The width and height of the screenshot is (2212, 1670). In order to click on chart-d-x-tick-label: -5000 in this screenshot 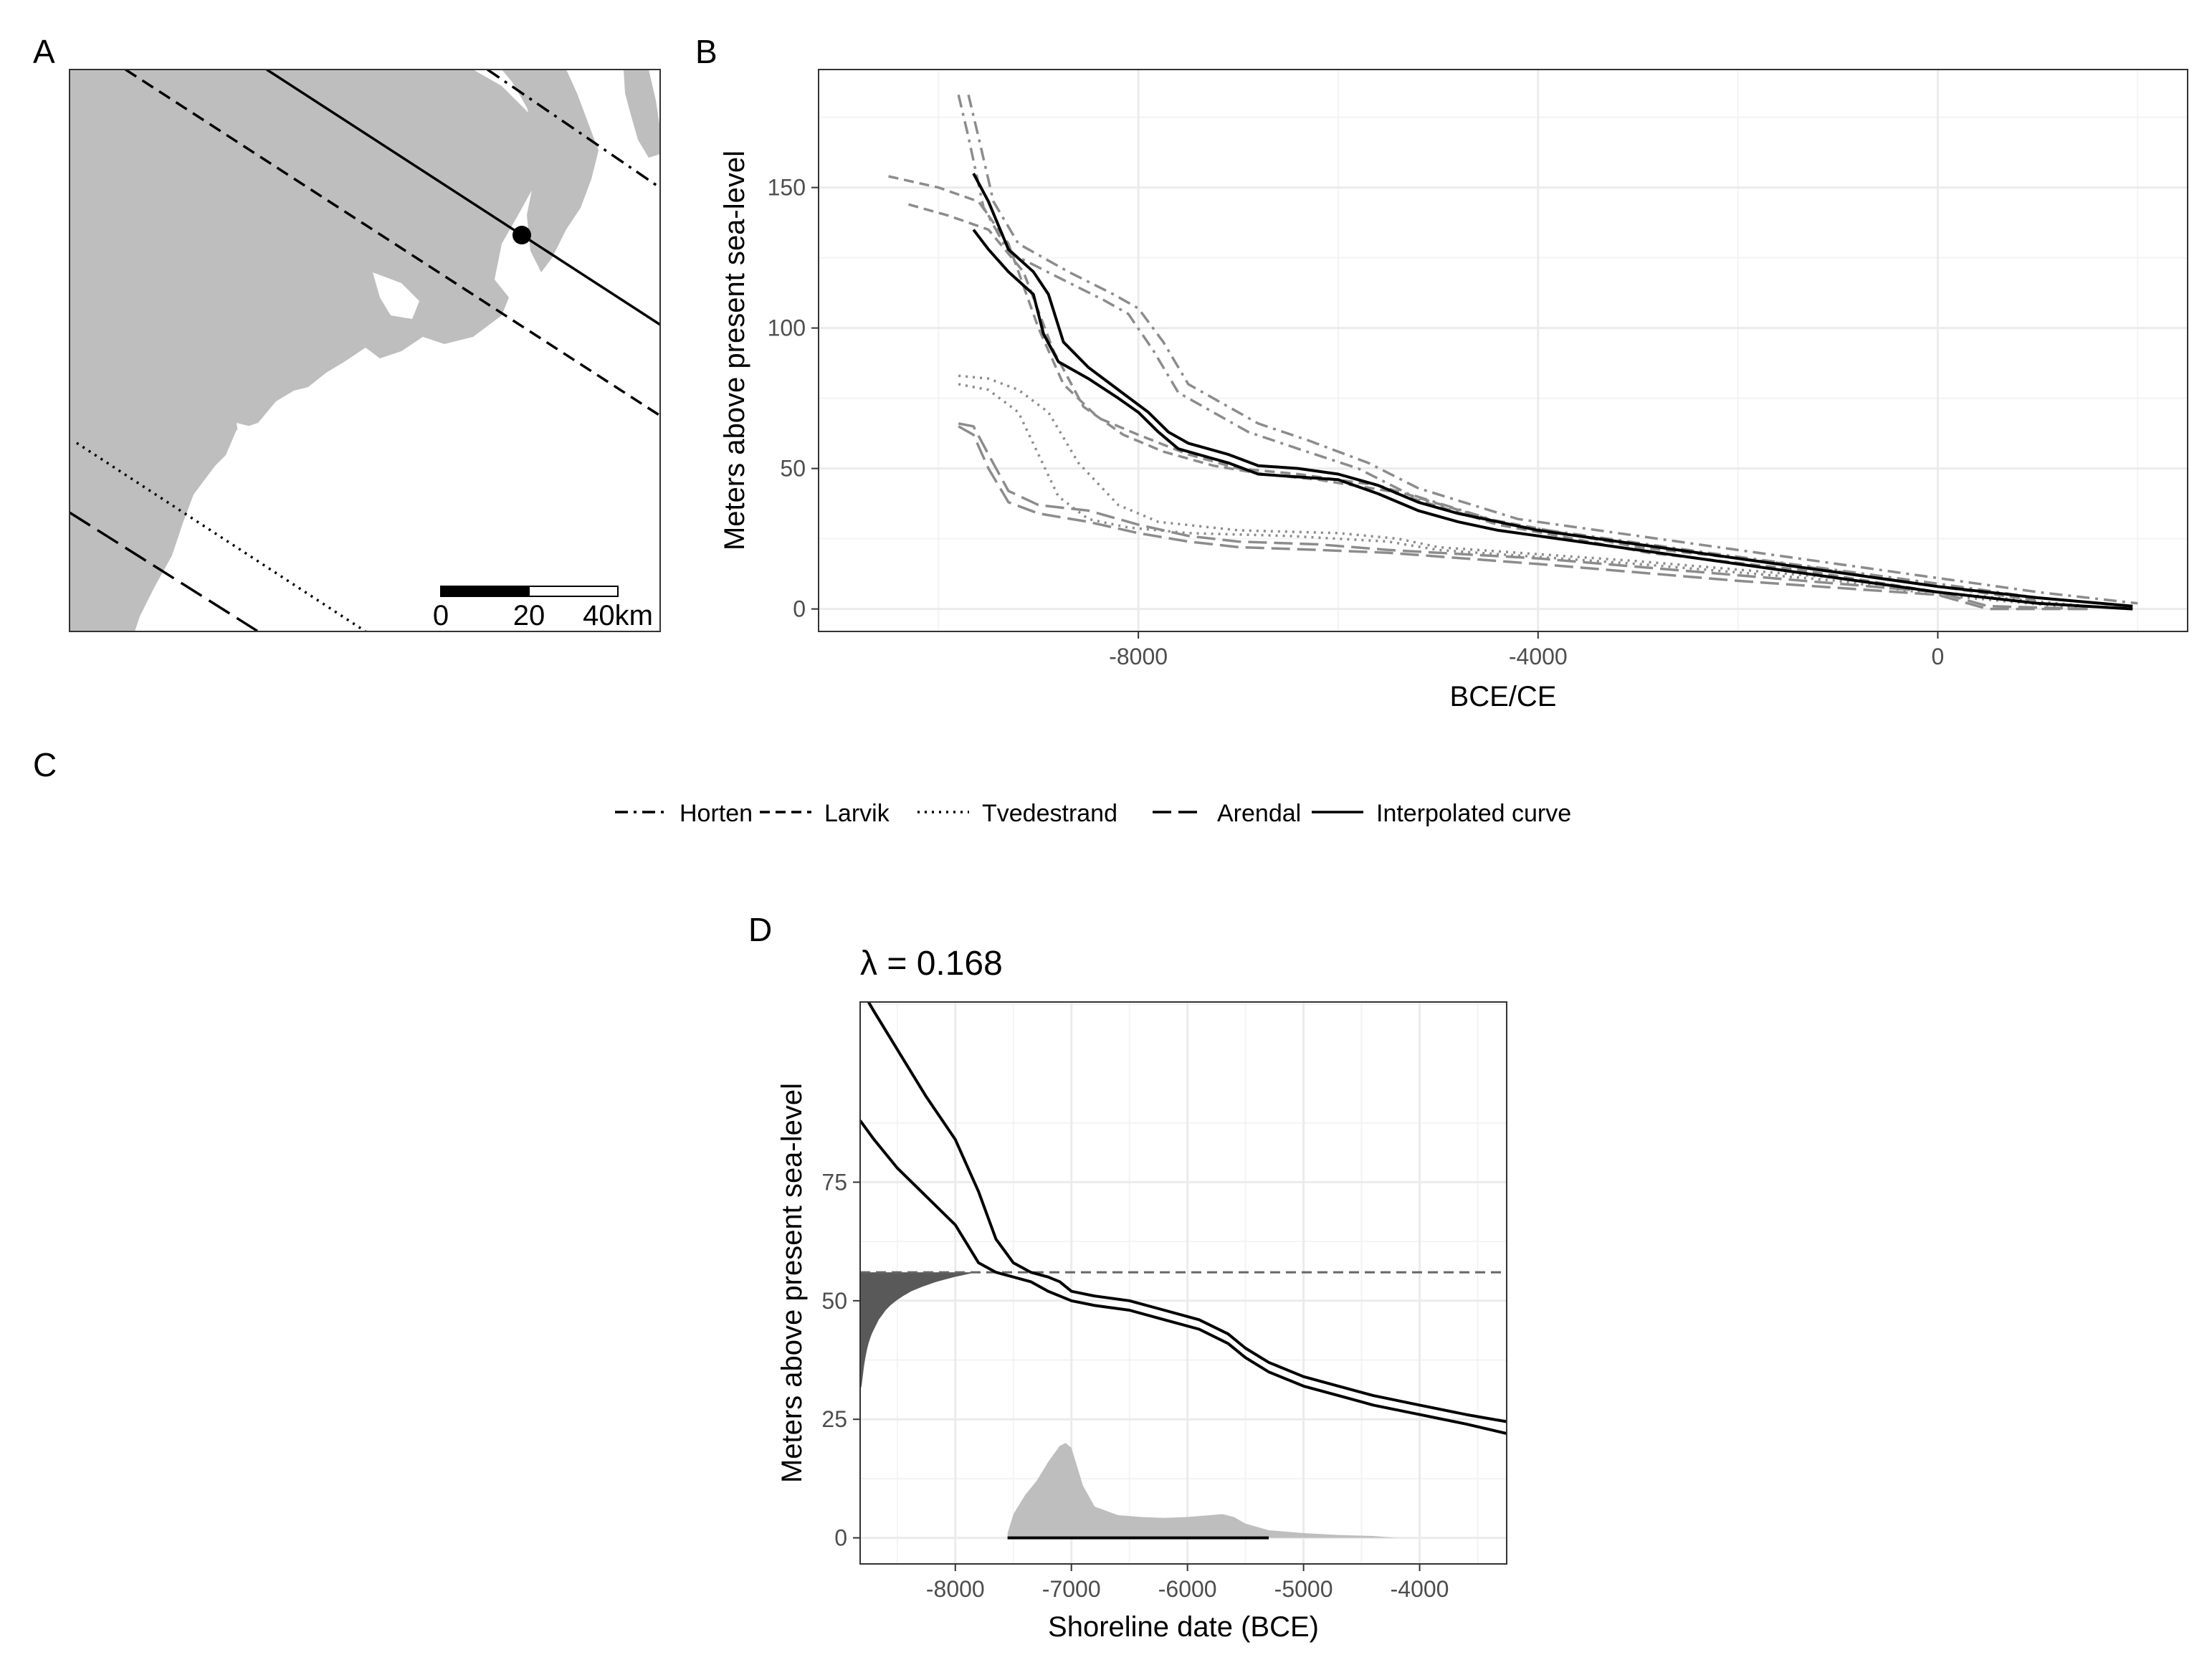, I will do `click(1304, 1589)`.